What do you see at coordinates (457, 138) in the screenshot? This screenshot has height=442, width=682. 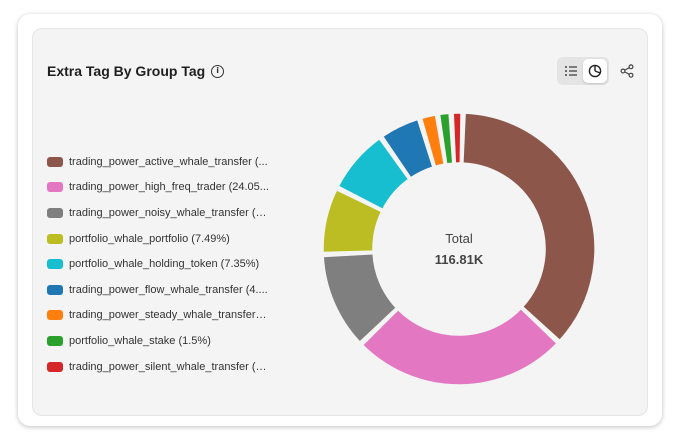 I see `donut-slice-trading-power-silent-whale-transfer` at bounding box center [457, 138].